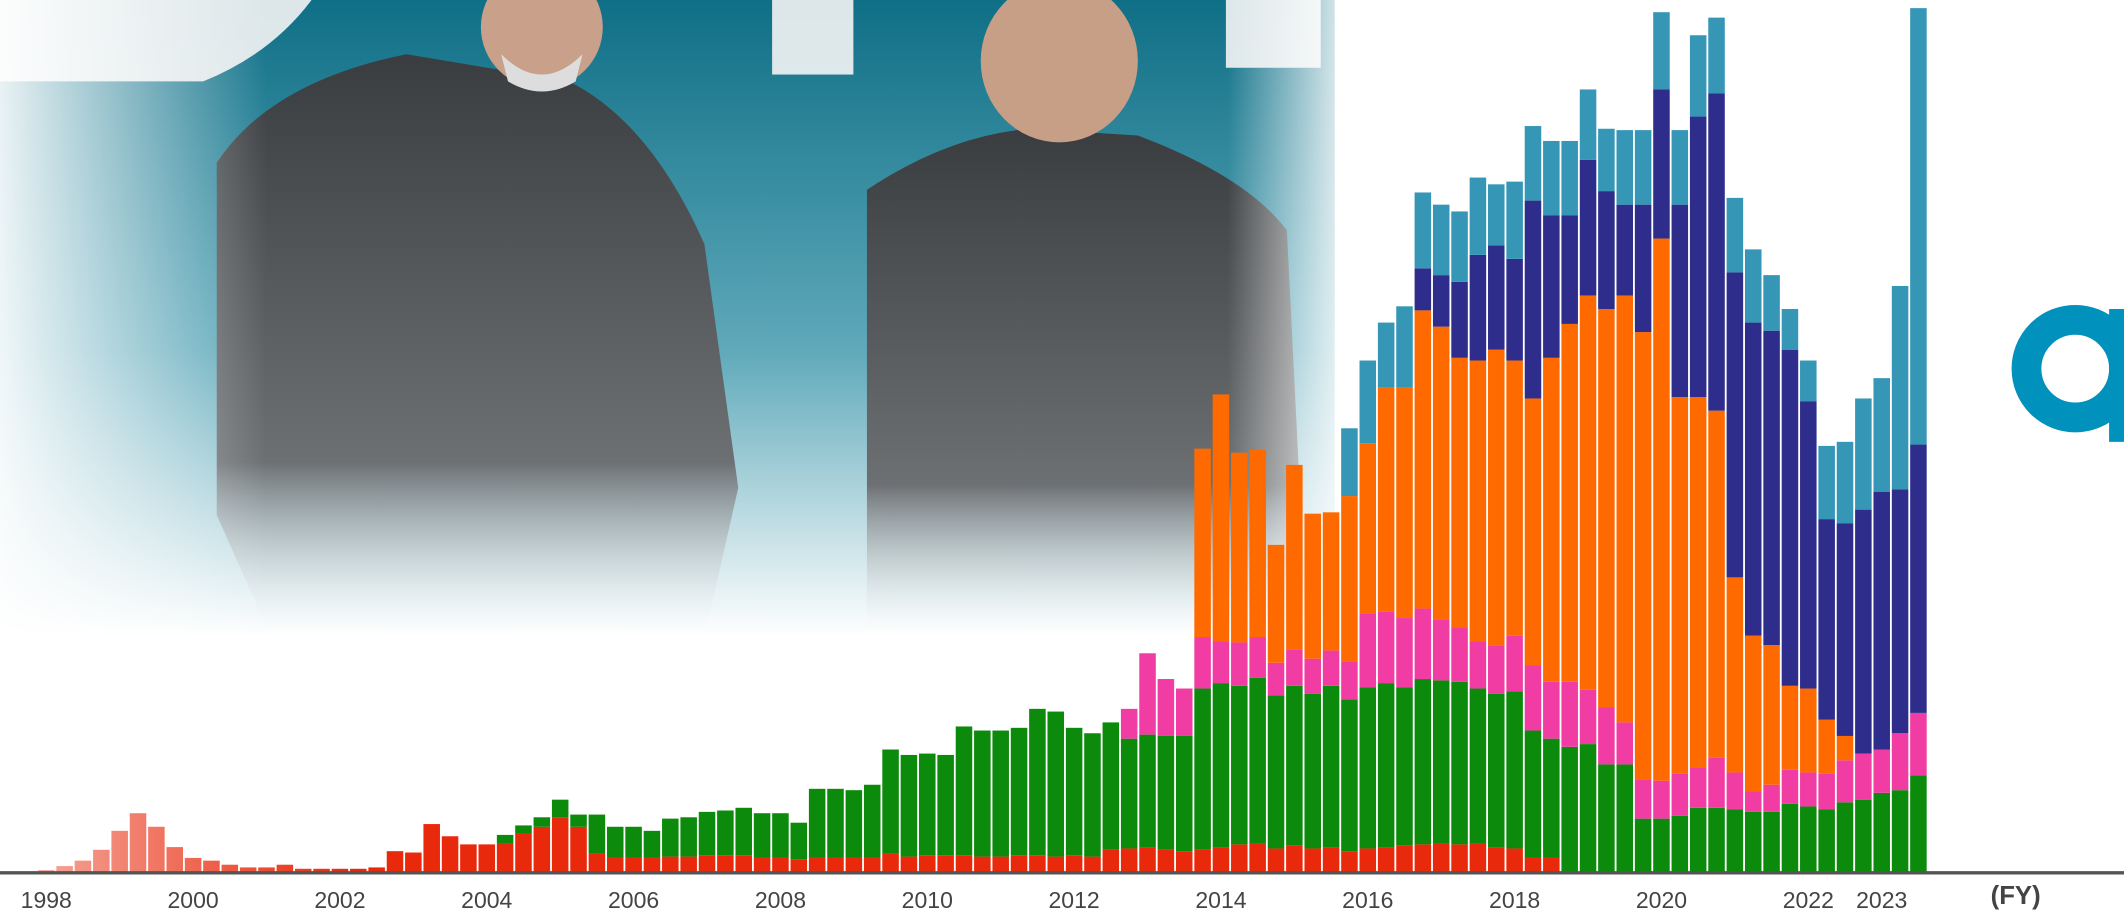  I want to click on x-tick-label: 2008, so click(780, 900).